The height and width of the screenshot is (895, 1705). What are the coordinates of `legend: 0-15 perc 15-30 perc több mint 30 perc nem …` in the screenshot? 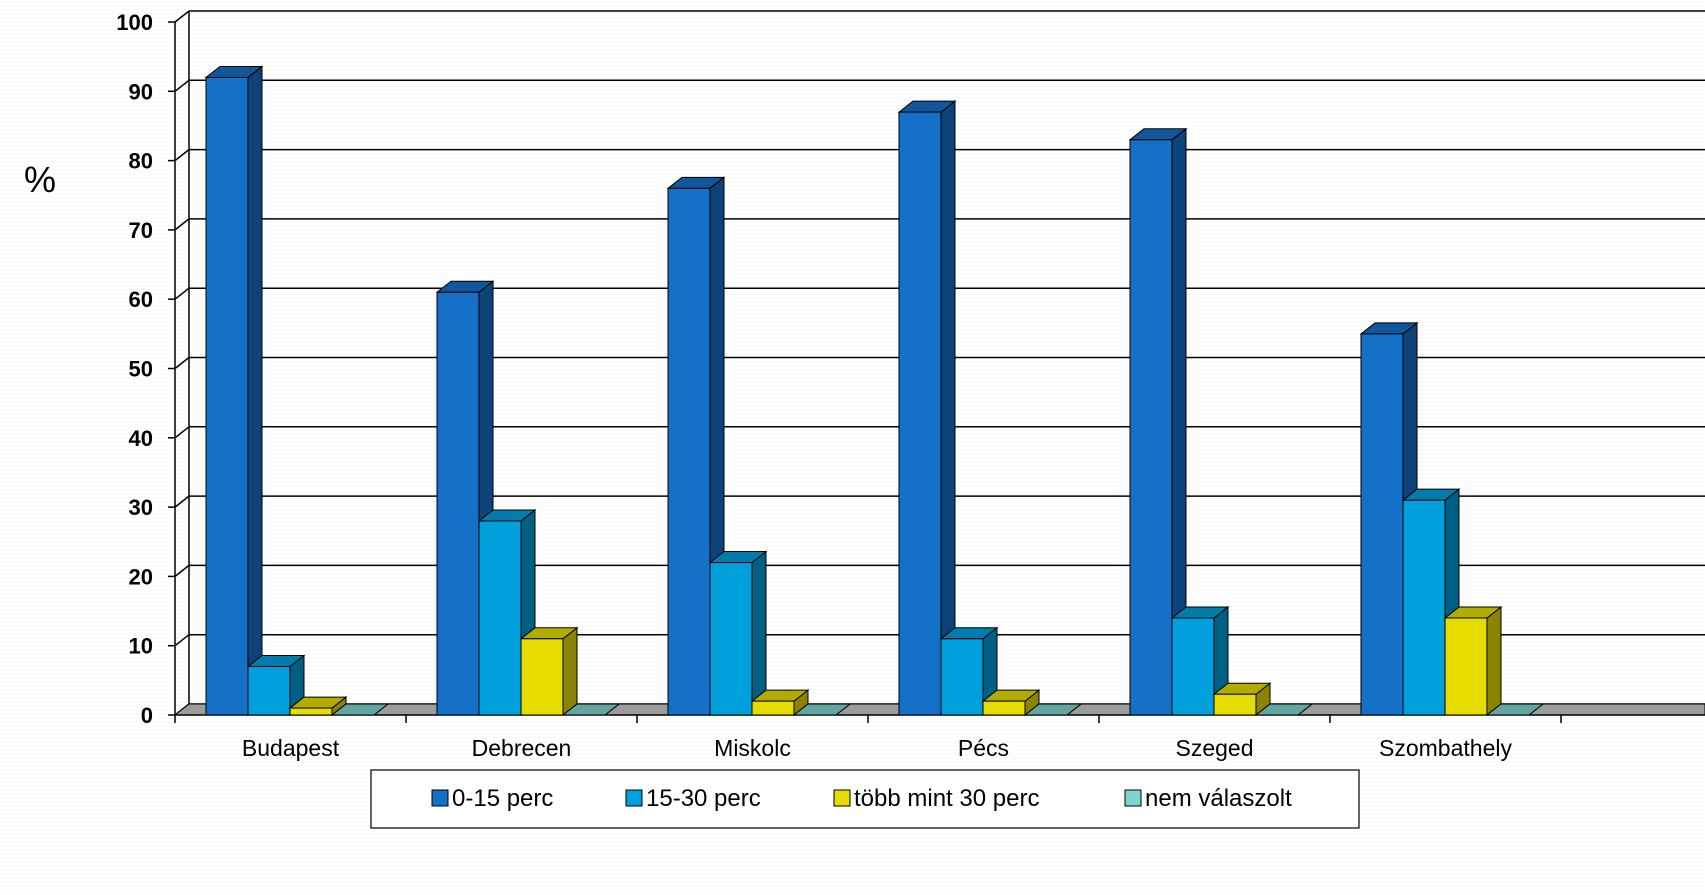 It's located at (865, 799).